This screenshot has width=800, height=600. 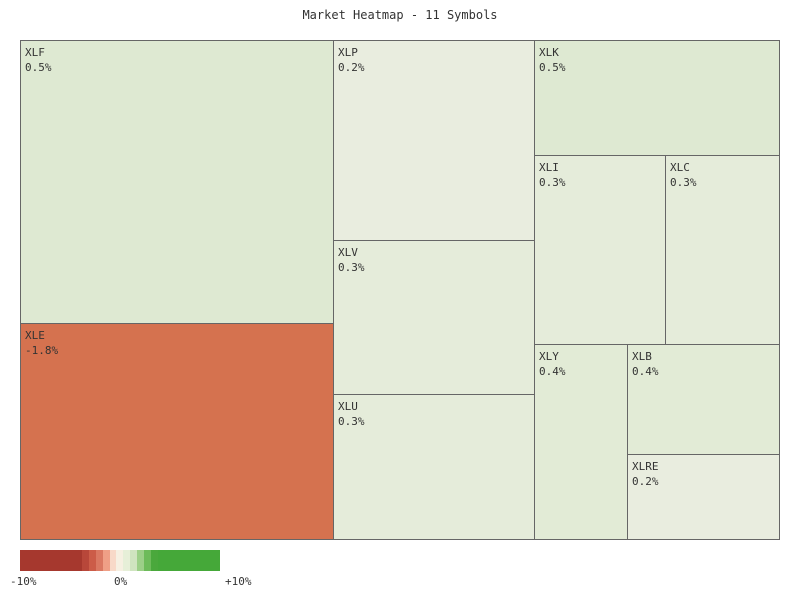 What do you see at coordinates (121, 581) in the screenshot?
I see `legend-mid-label: 0%` at bounding box center [121, 581].